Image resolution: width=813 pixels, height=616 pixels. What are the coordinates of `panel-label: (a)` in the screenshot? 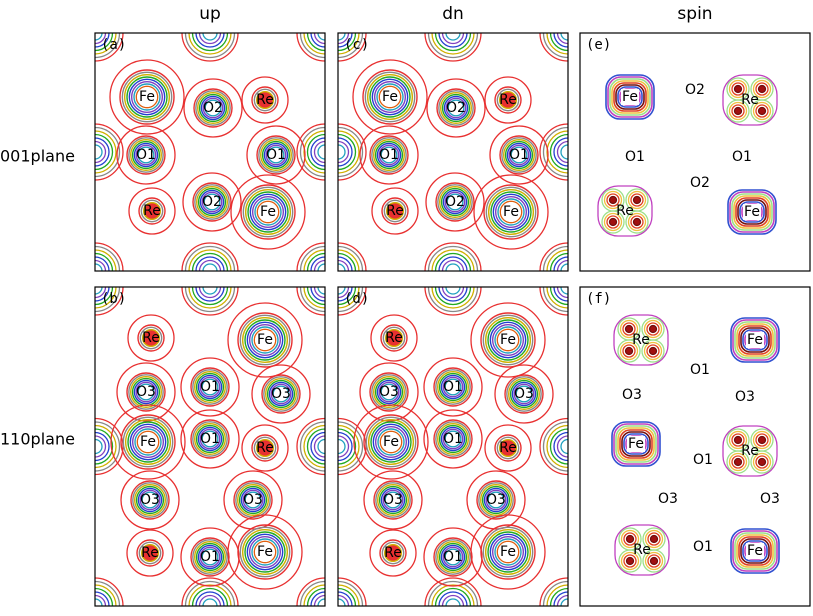 It's located at (113, 45).